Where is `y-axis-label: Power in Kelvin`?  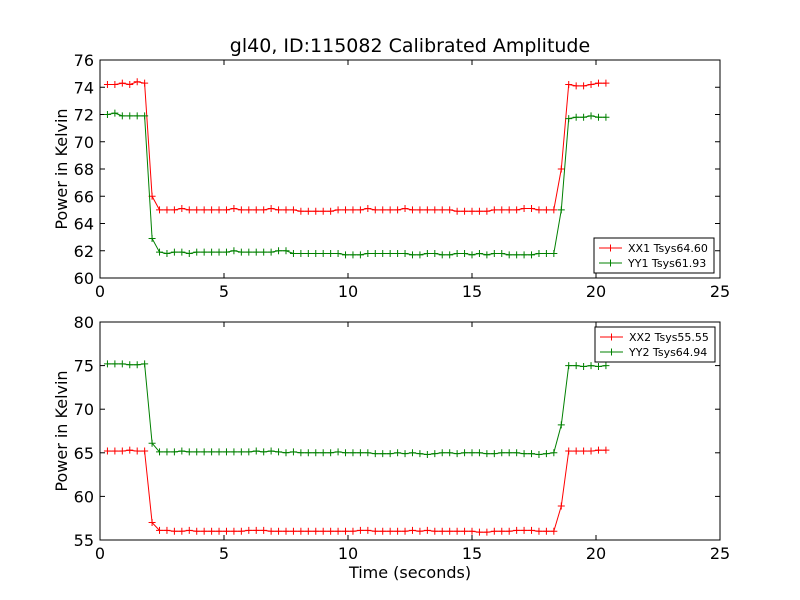 y-axis-label: Power in Kelvin is located at coordinates (61, 168).